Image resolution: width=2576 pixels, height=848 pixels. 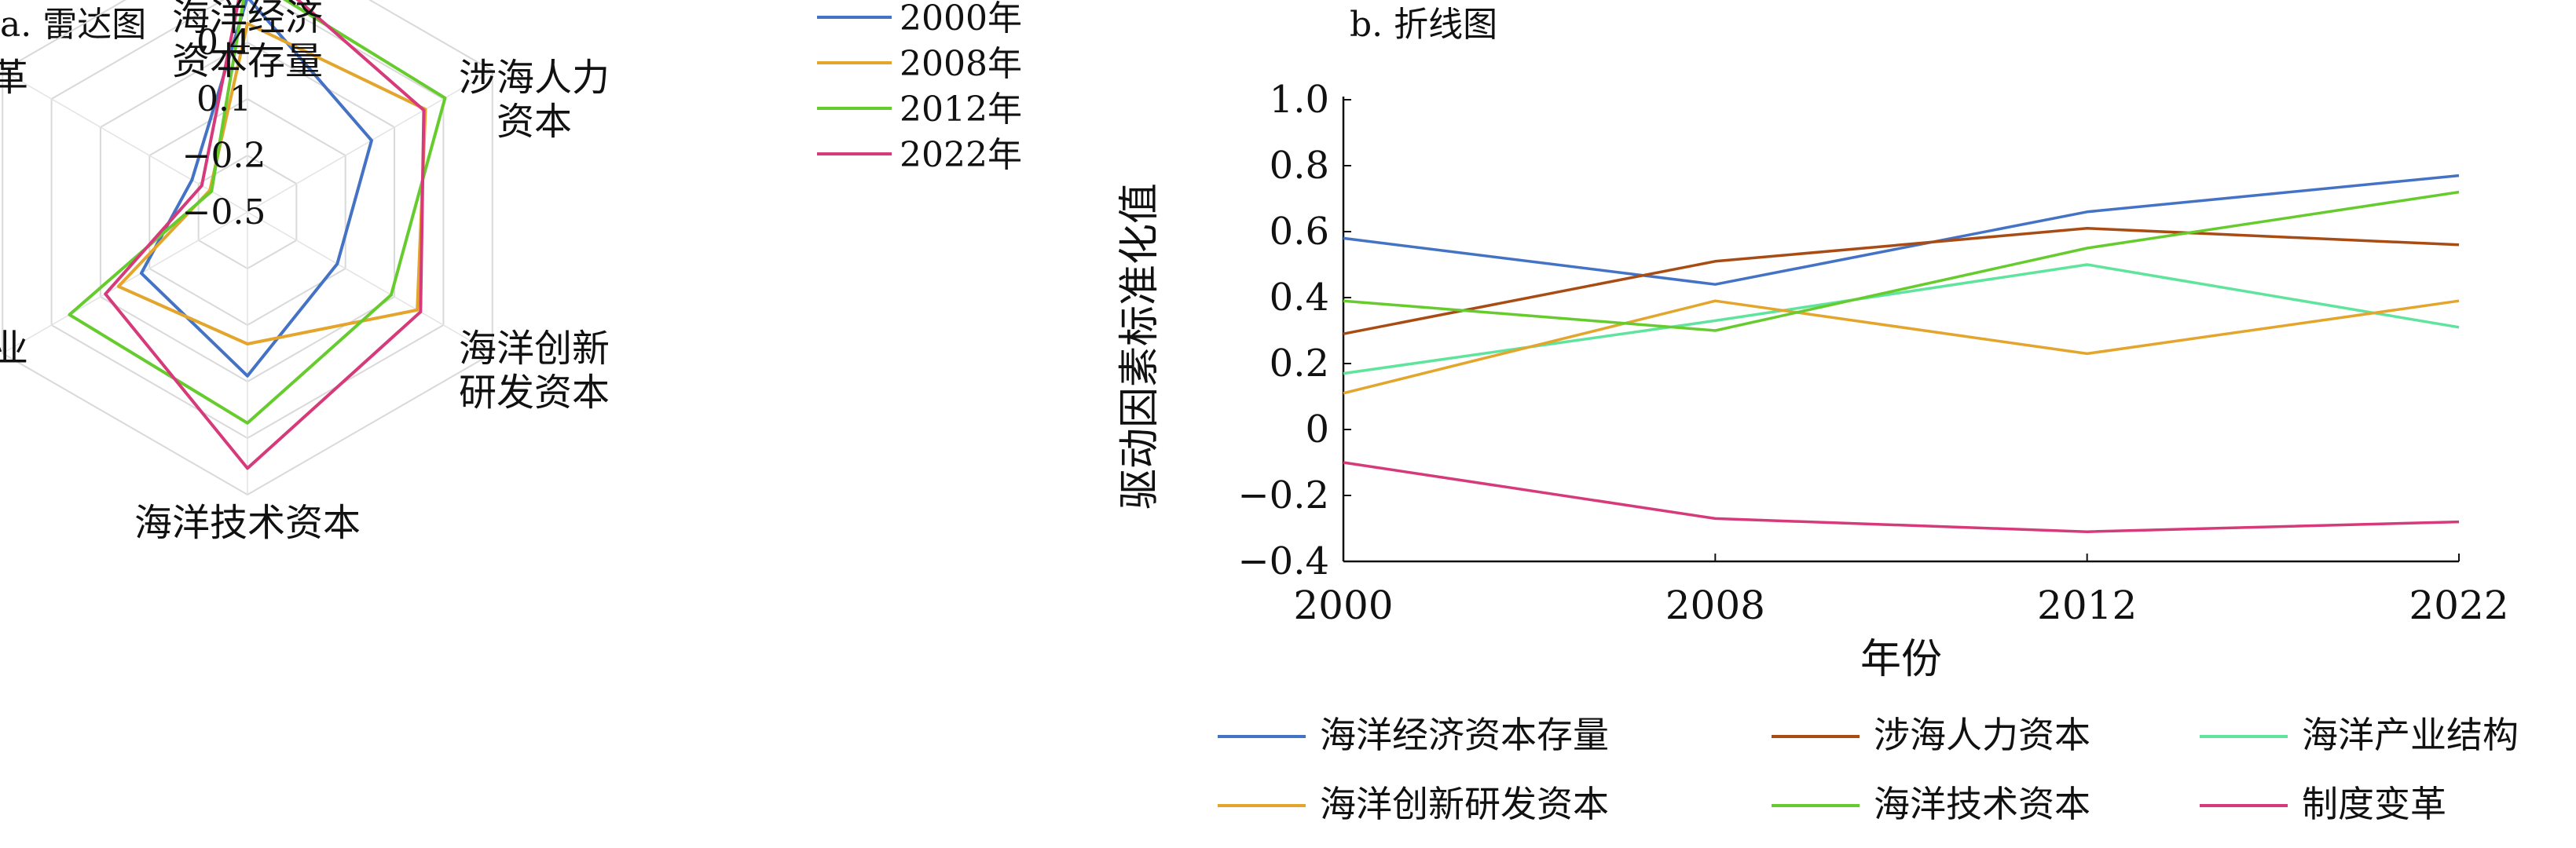 I want to click on radar-series-2008年, so click(x=271, y=184).